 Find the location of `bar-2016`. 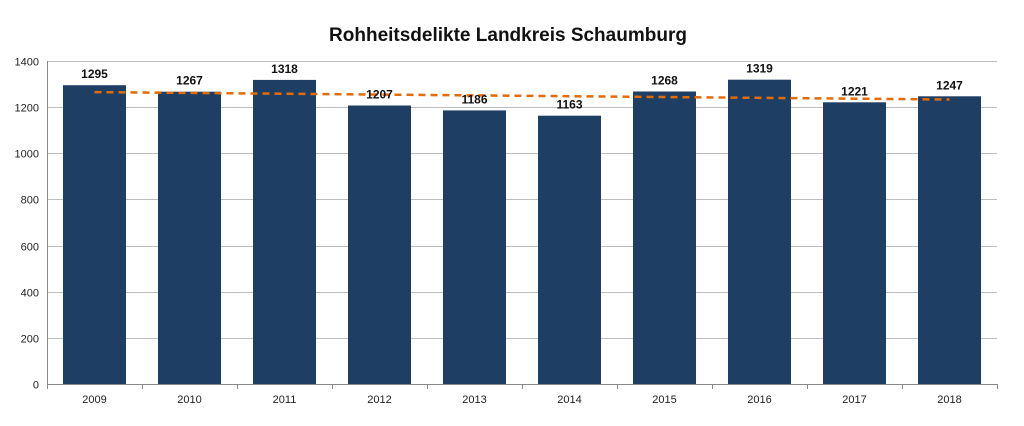

bar-2016 is located at coordinates (759, 231).